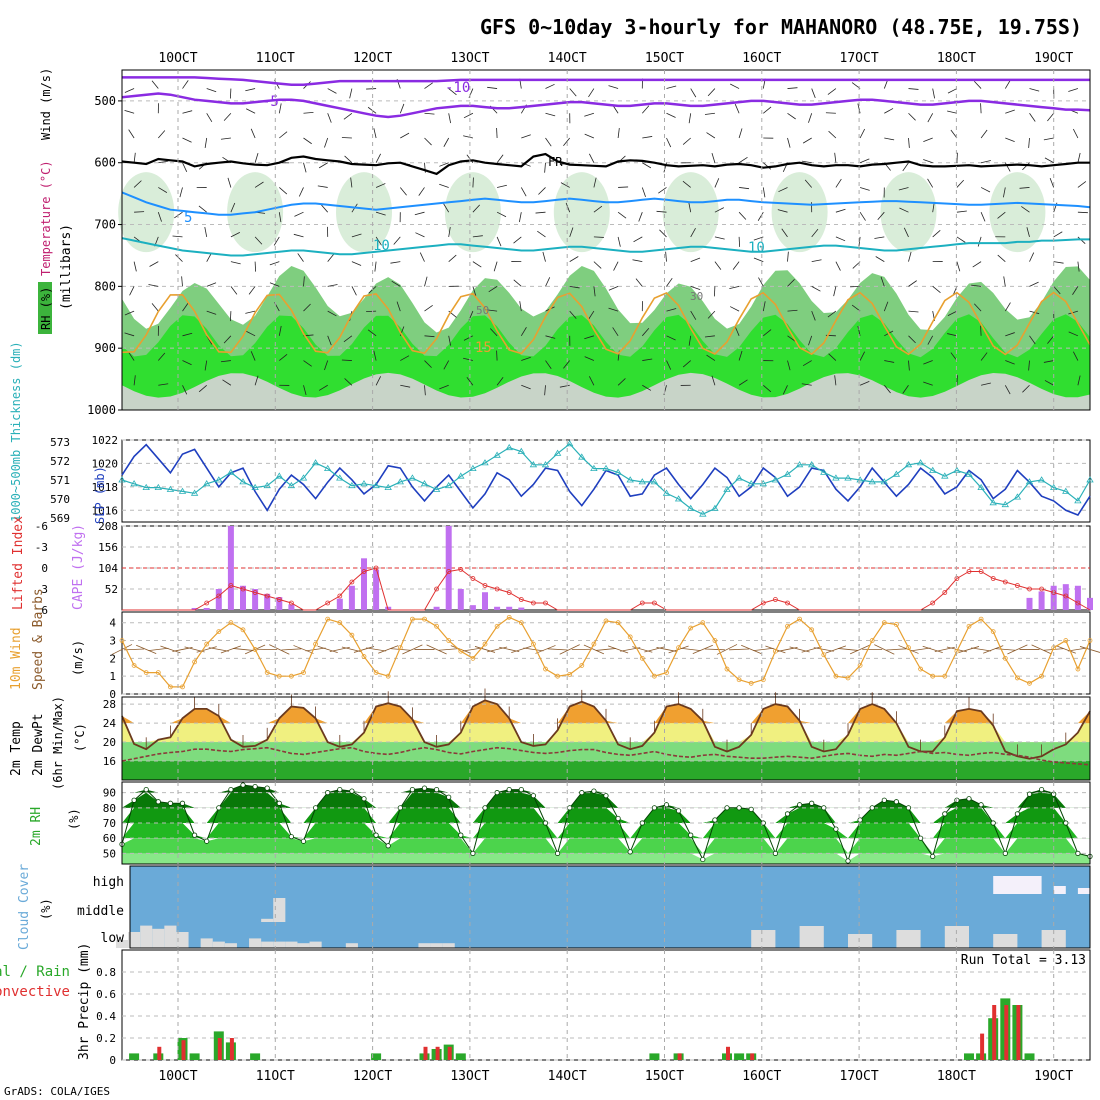 The width and height of the screenshot is (1100, 1100). I want to click on precip-total-label: Total / Rain, so click(35, 972).